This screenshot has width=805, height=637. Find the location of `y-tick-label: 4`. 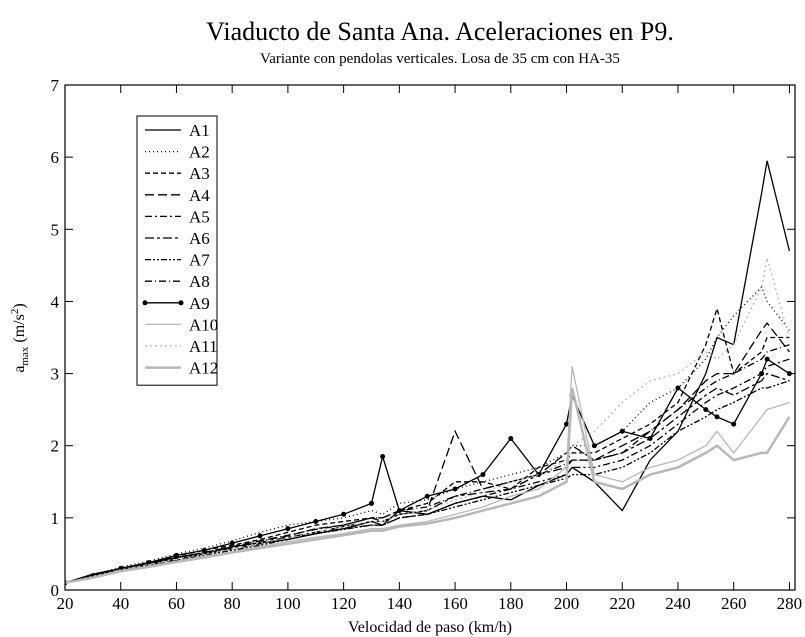

y-tick-label: 4 is located at coordinates (55, 301).